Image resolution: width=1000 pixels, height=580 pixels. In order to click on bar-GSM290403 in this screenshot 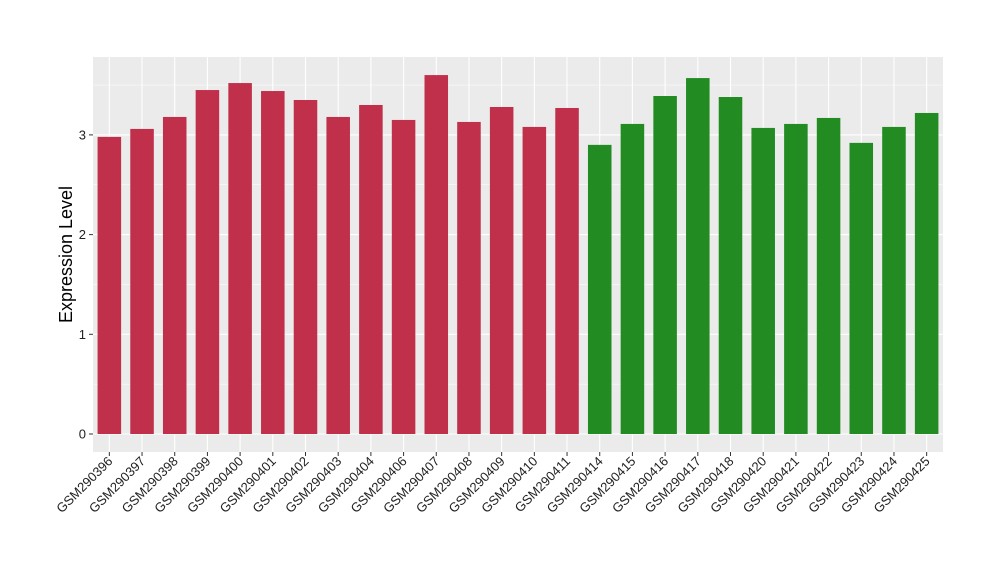, I will do `click(338, 275)`.